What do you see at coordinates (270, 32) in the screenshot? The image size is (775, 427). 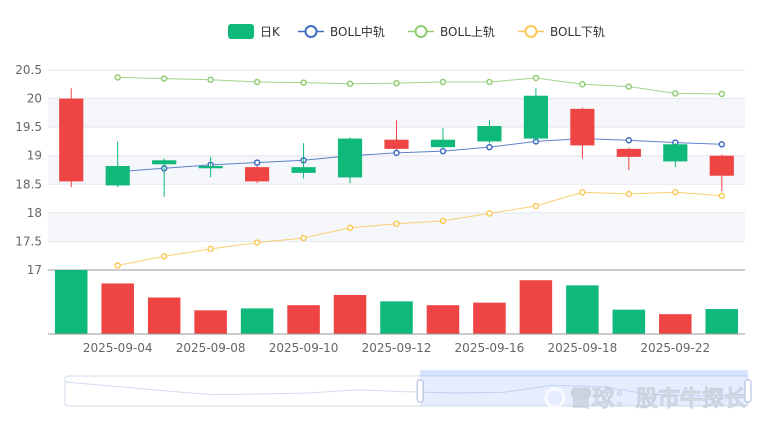 I see `legend-label: 日K` at bounding box center [270, 32].